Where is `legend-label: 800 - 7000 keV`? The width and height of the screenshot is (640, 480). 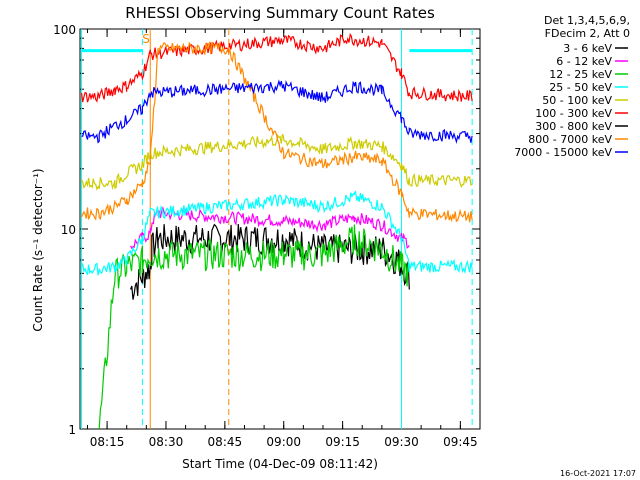 legend-label: 800 - 7000 keV is located at coordinates (570, 139).